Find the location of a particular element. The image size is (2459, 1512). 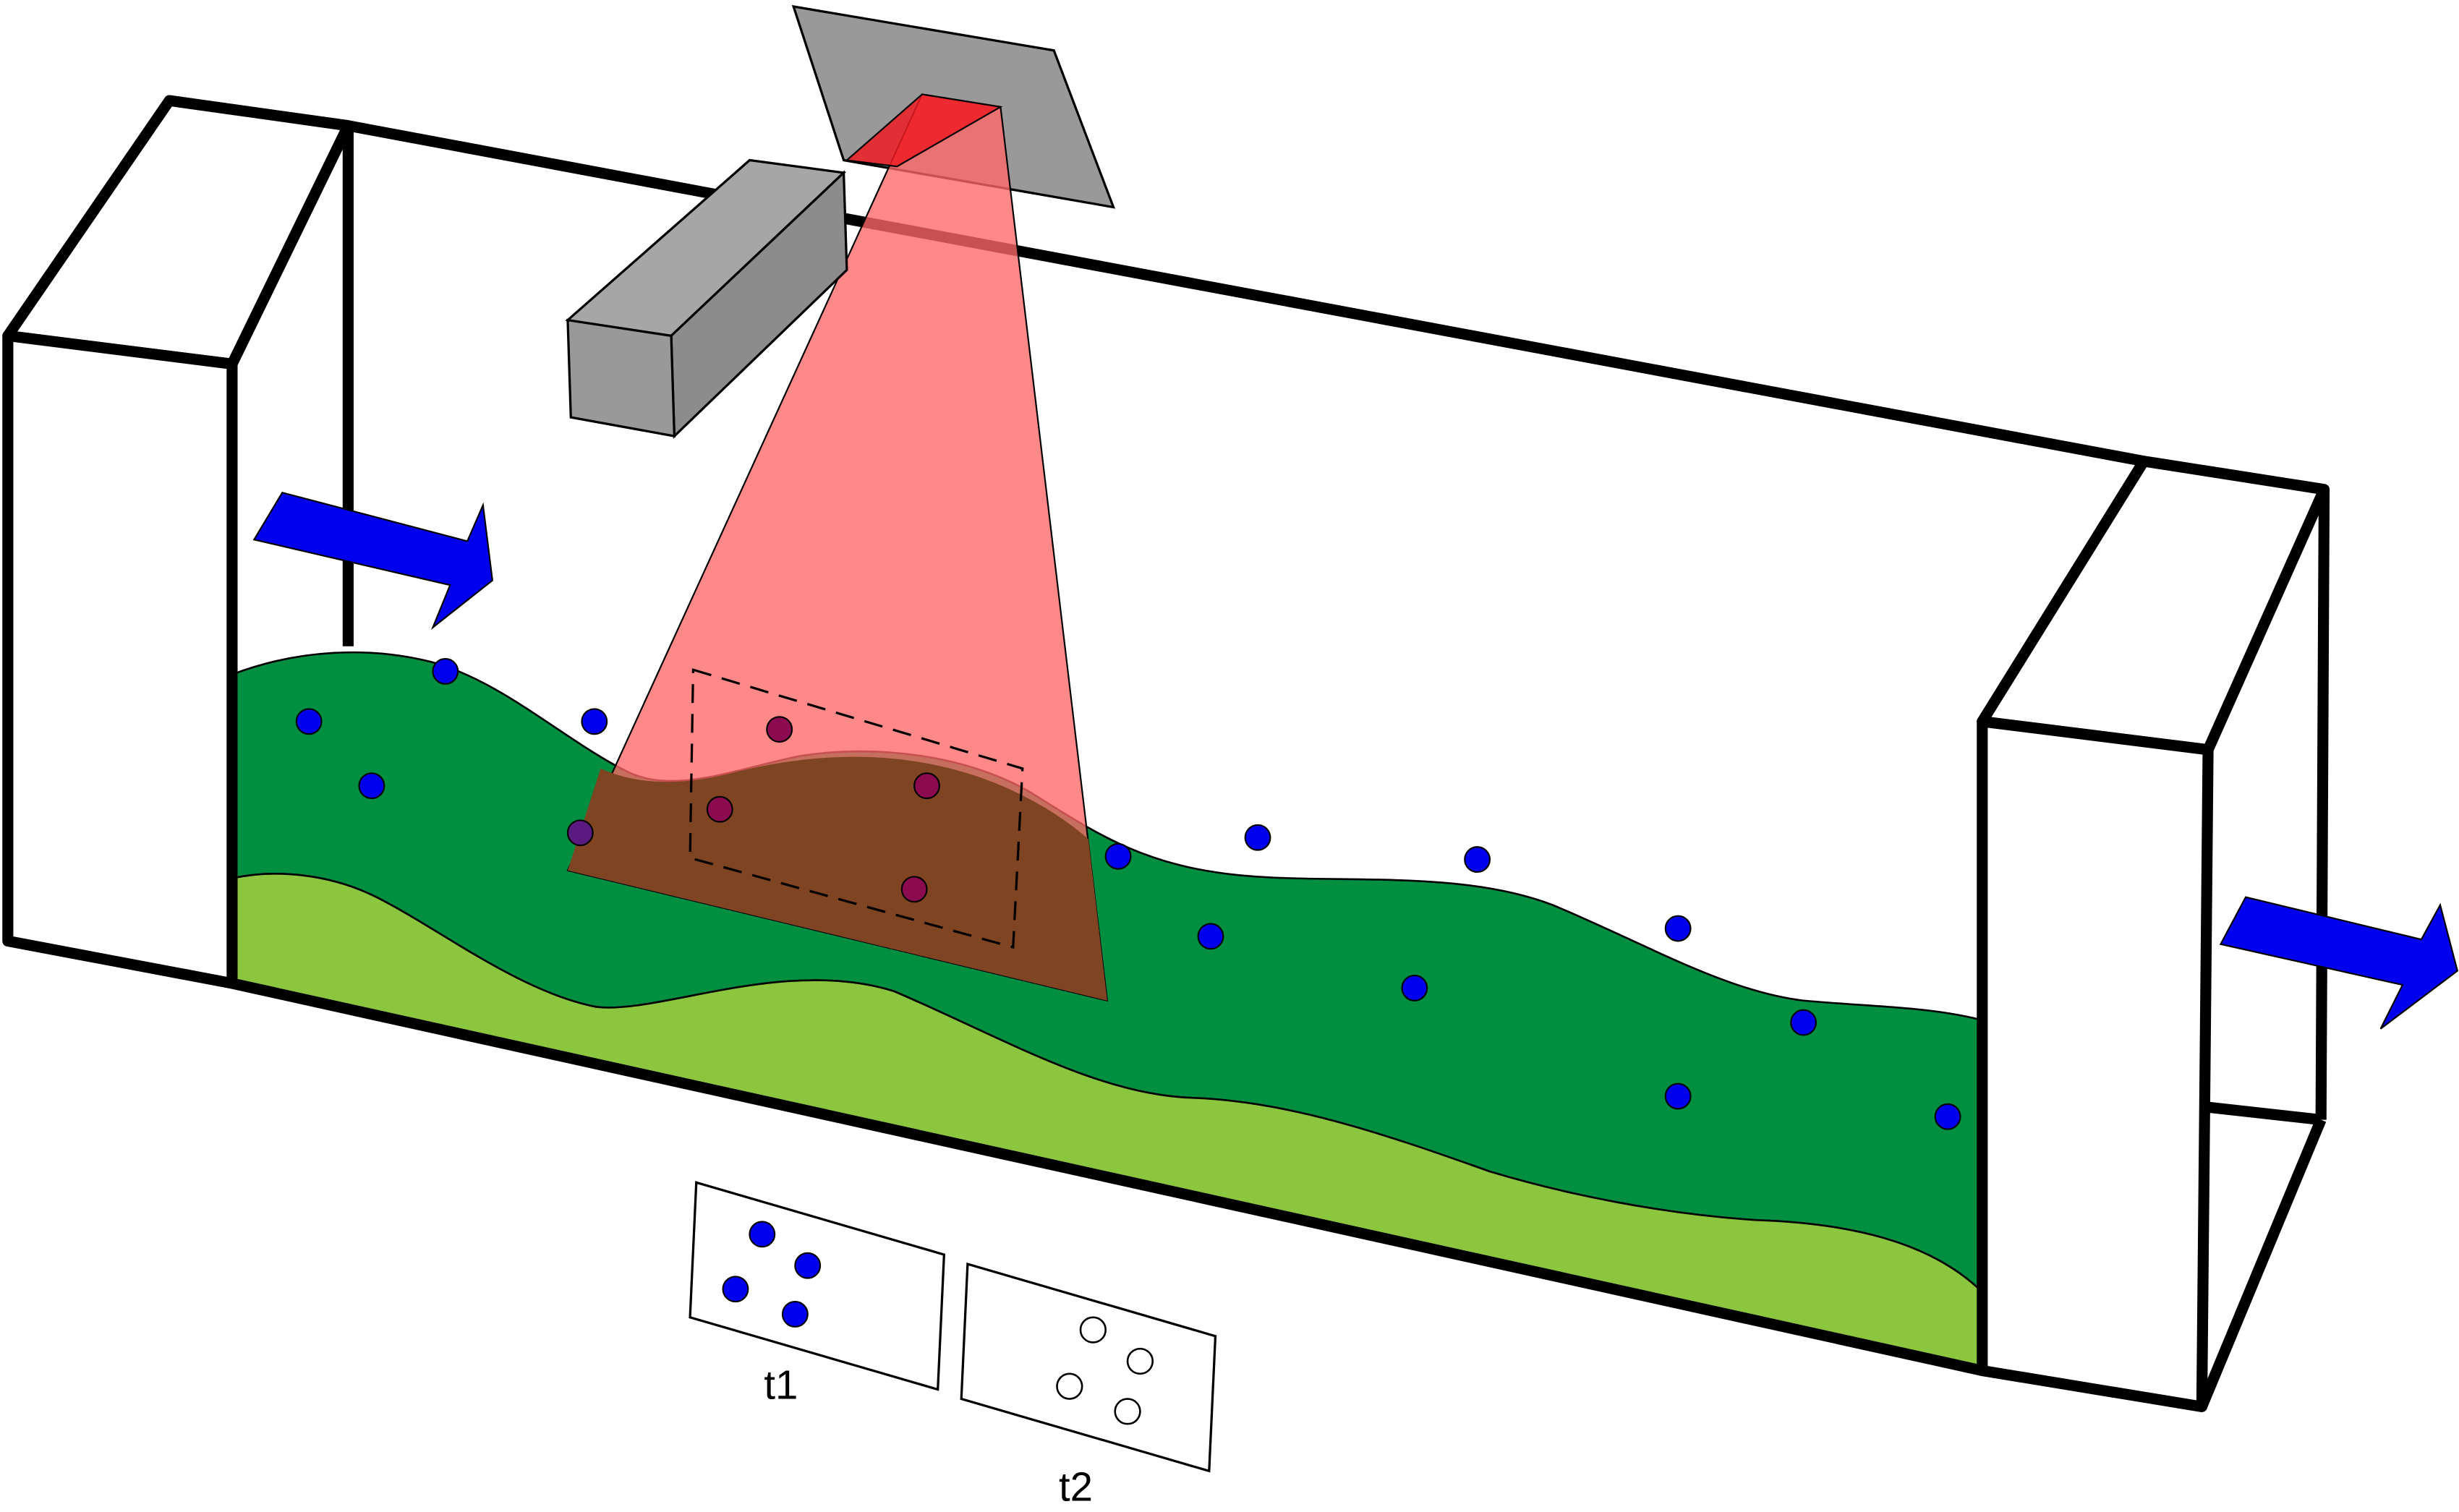

frame-t1: t1 is located at coordinates (817, 1294).